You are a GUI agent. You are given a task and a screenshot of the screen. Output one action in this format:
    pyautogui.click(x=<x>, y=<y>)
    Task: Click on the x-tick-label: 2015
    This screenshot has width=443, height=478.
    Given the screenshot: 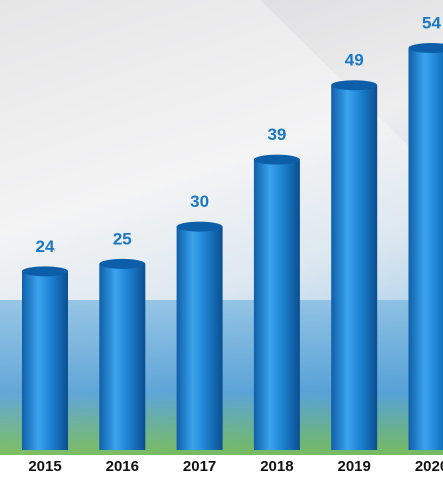 What is the action you would take?
    pyautogui.click(x=44, y=466)
    